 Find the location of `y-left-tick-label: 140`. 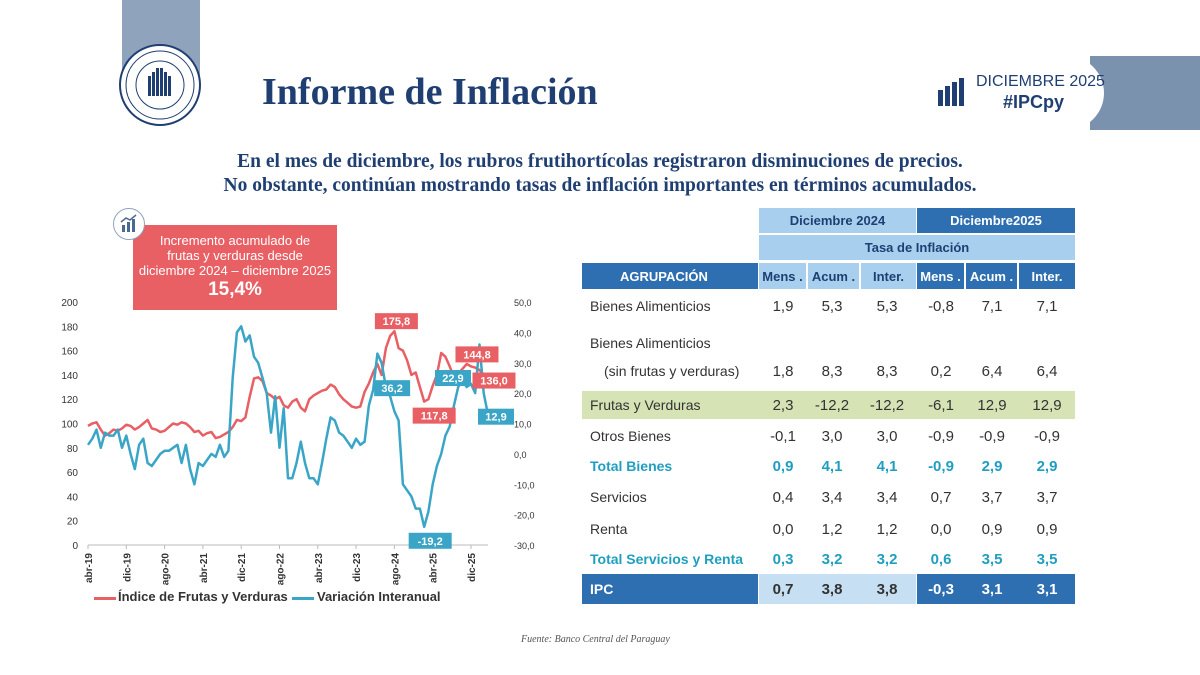

y-left-tick-label: 140 is located at coordinates (69, 376).